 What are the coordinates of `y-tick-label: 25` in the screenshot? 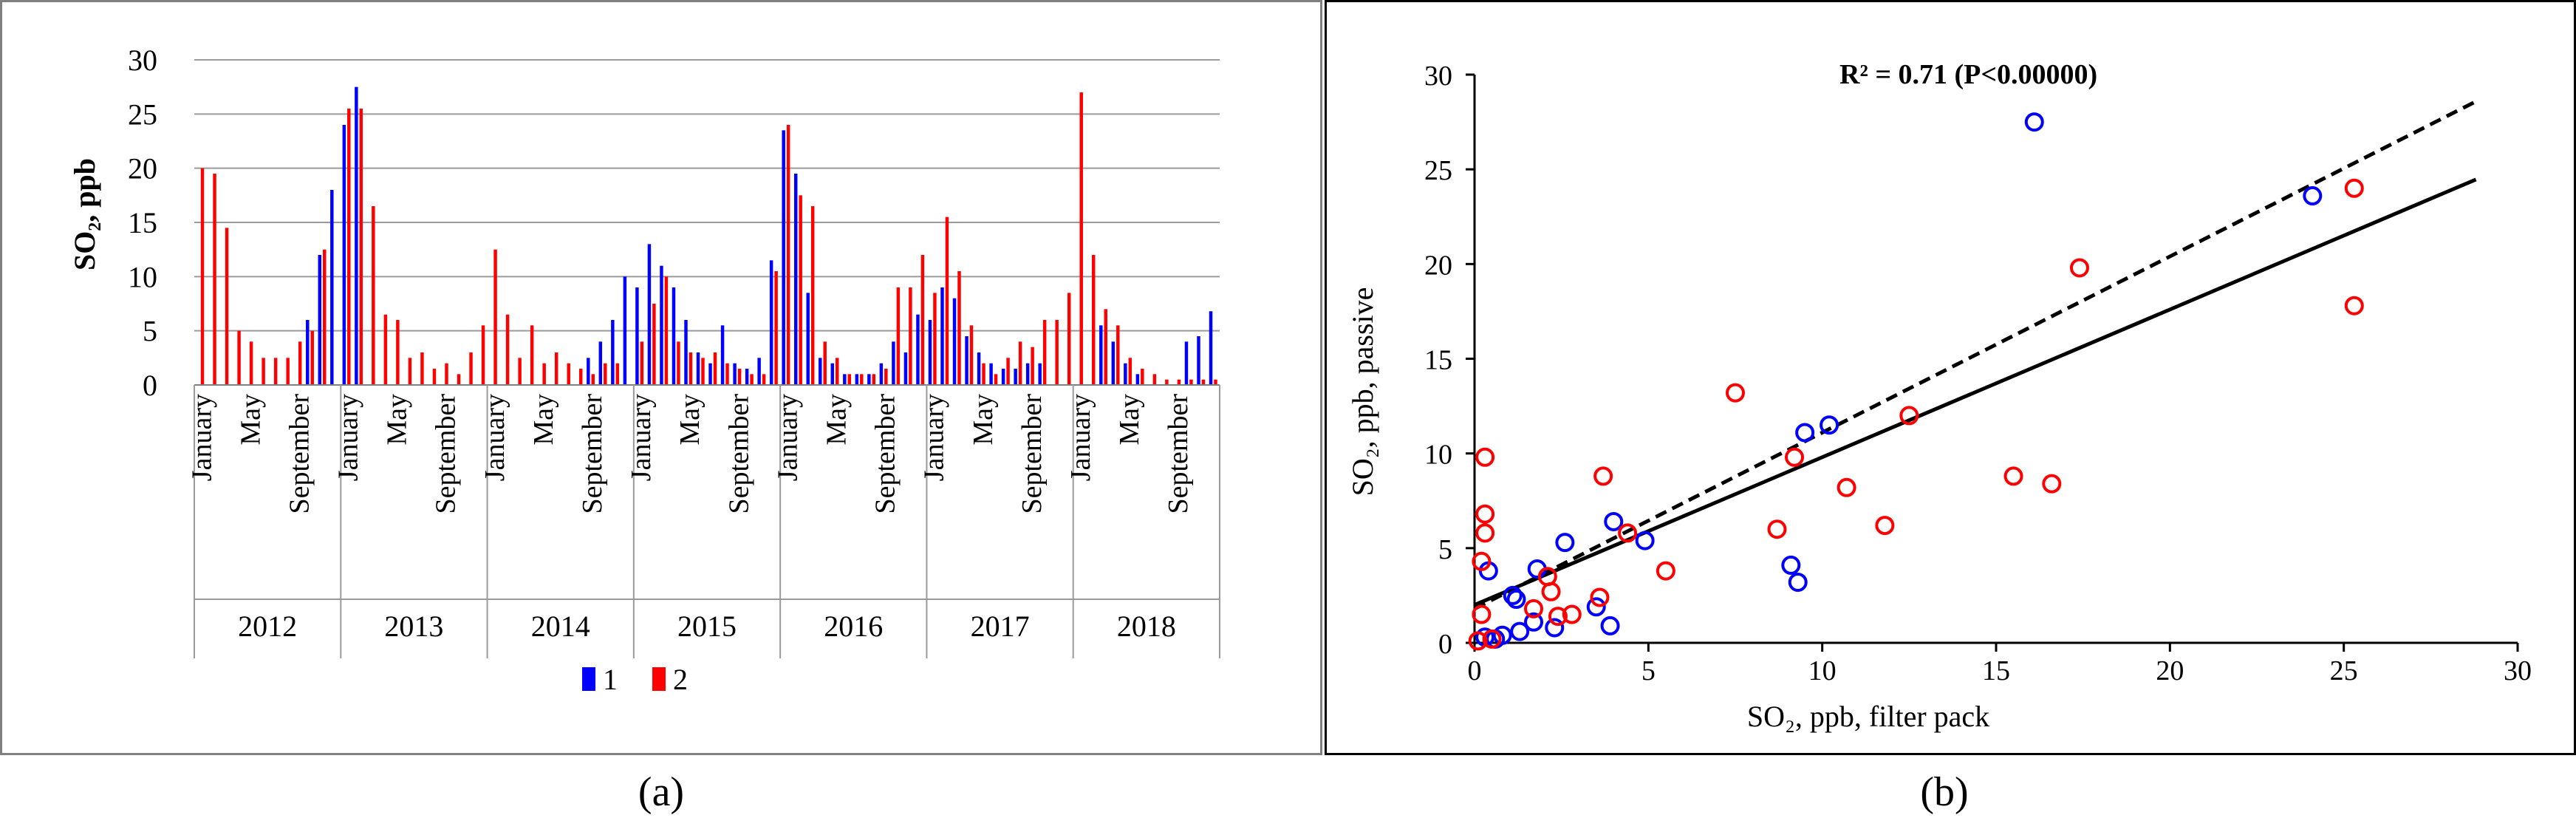 It's located at (1438, 170).